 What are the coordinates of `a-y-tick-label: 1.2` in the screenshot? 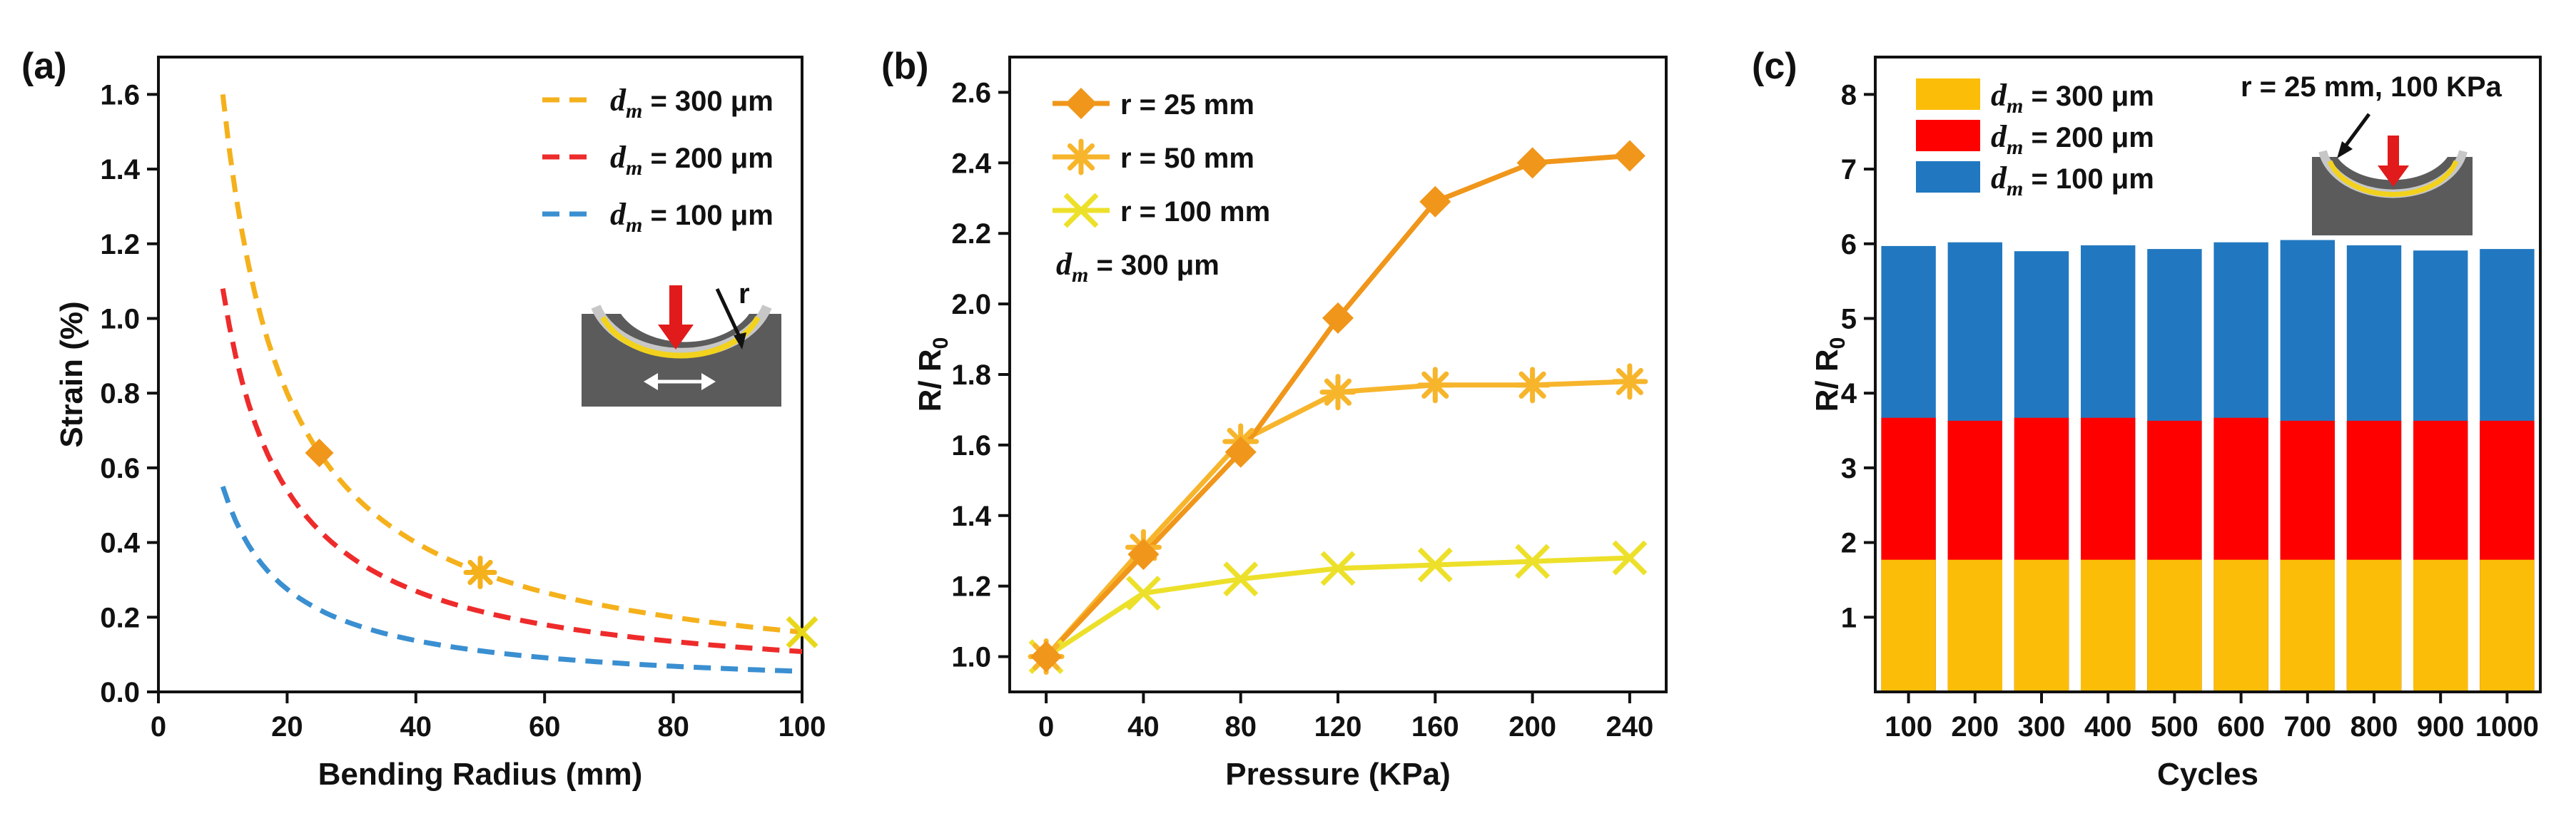 It's located at (120, 244).